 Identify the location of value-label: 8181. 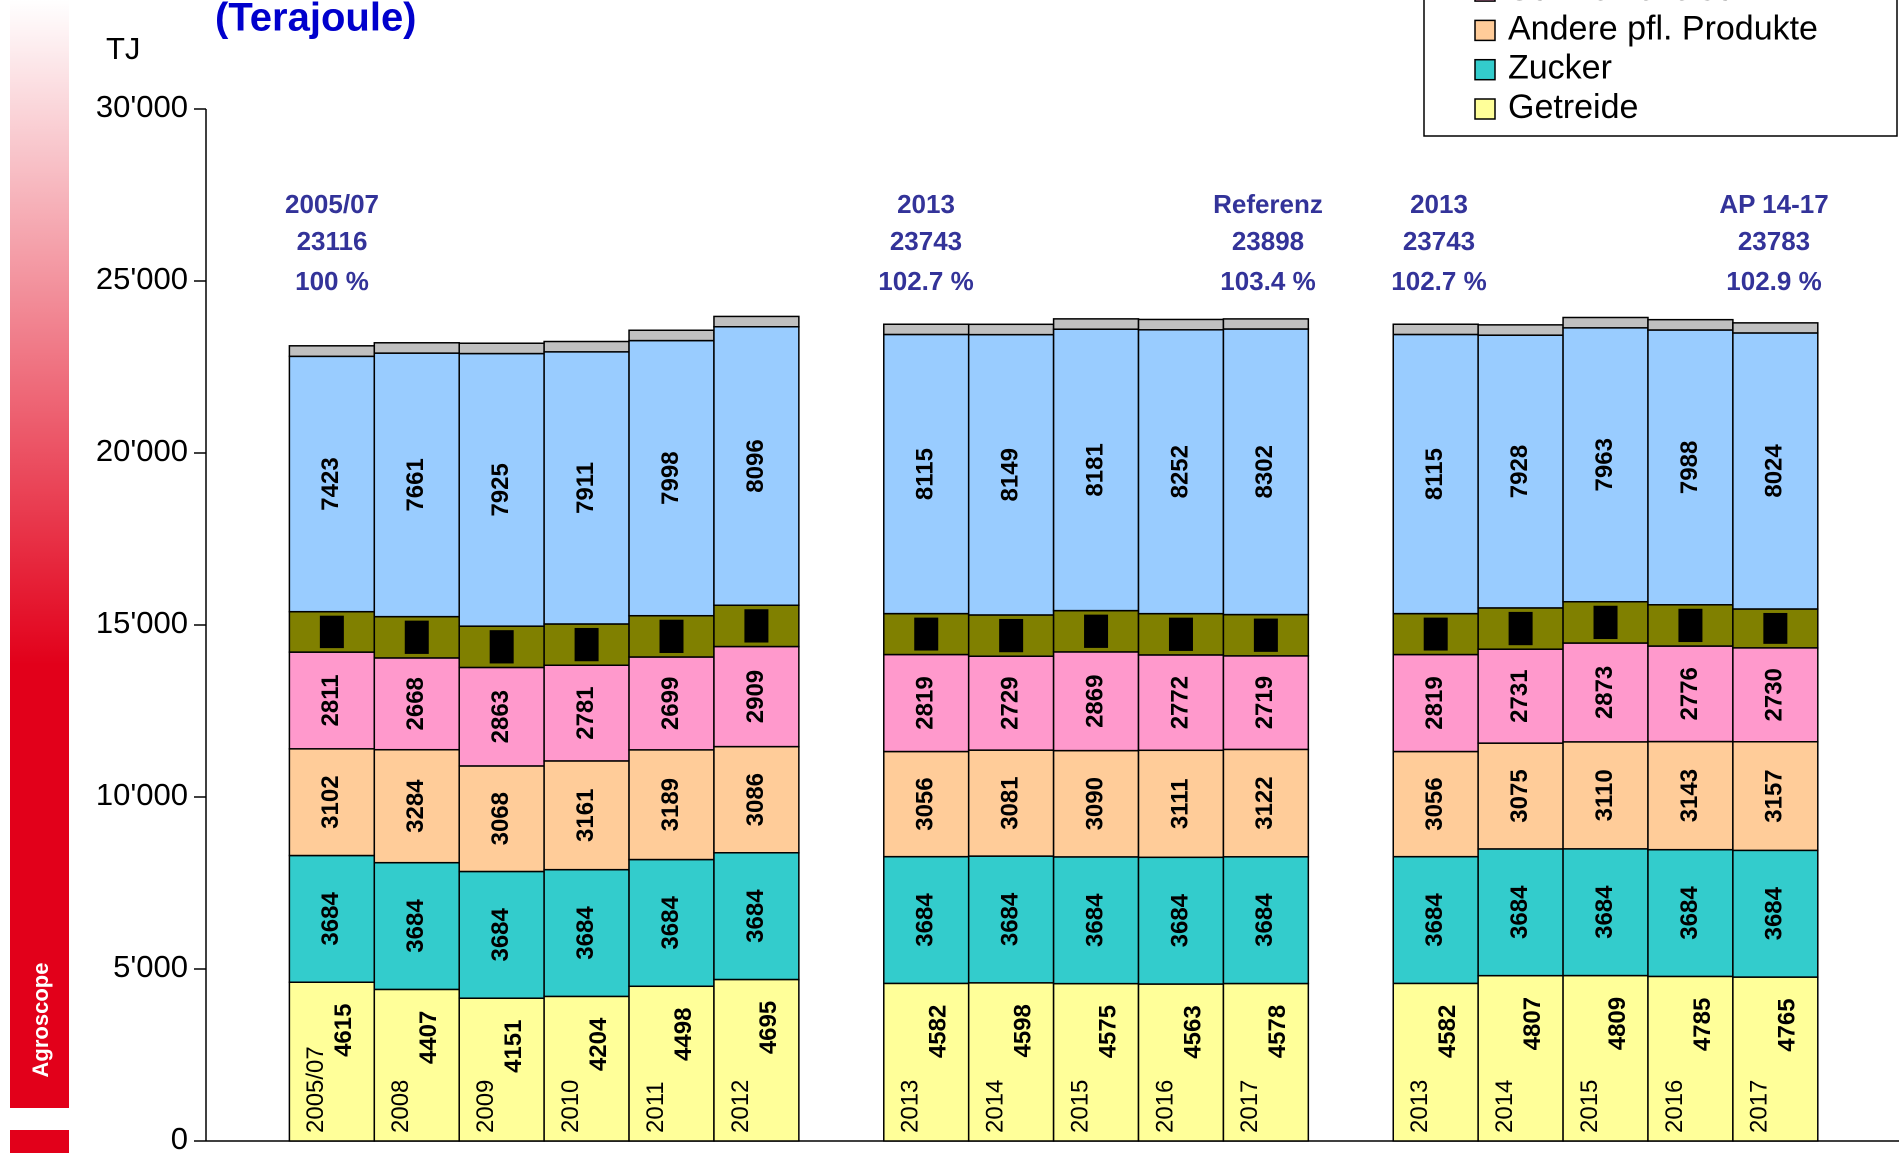
(1094, 469).